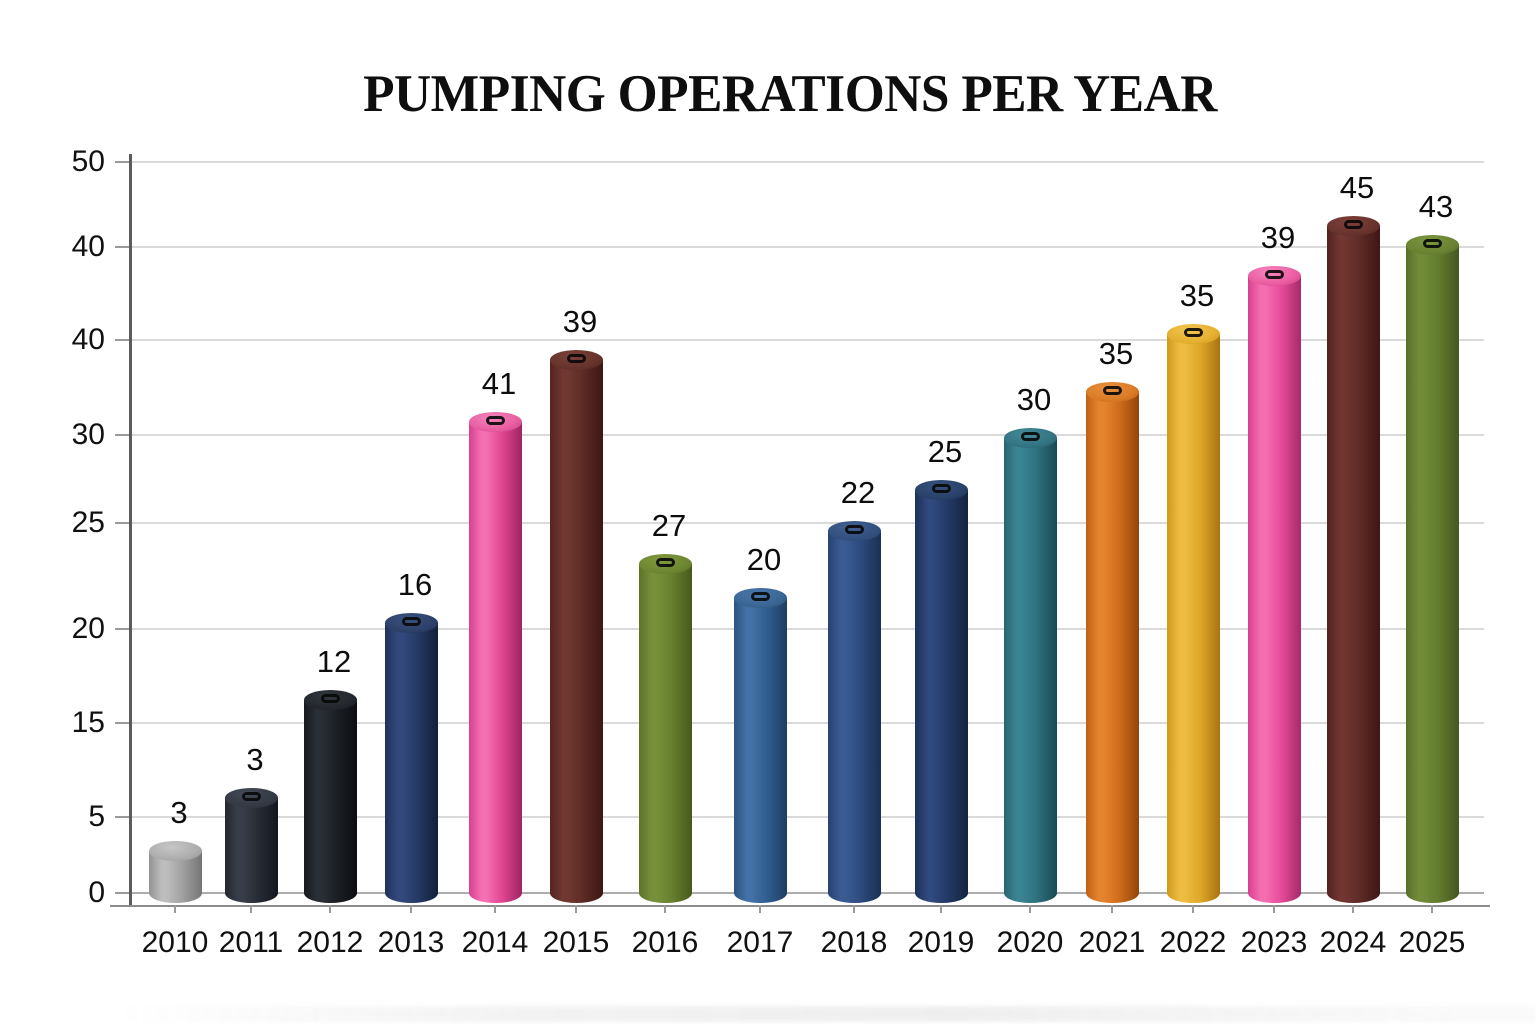  Describe the element at coordinates (1193, 618) in the screenshot. I see `bar-cylinder-2022` at that location.